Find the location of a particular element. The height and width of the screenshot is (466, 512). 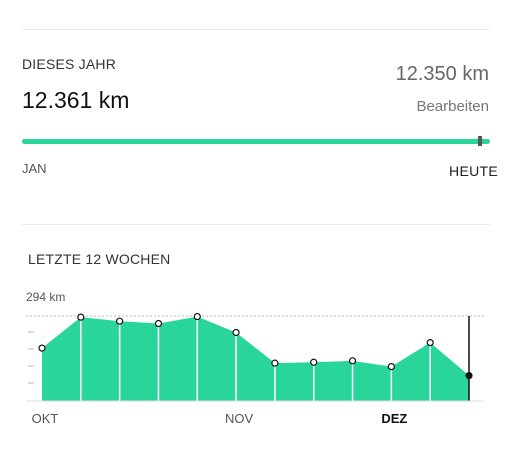

progress-axis-end-label: HEUTE is located at coordinates (473, 171).